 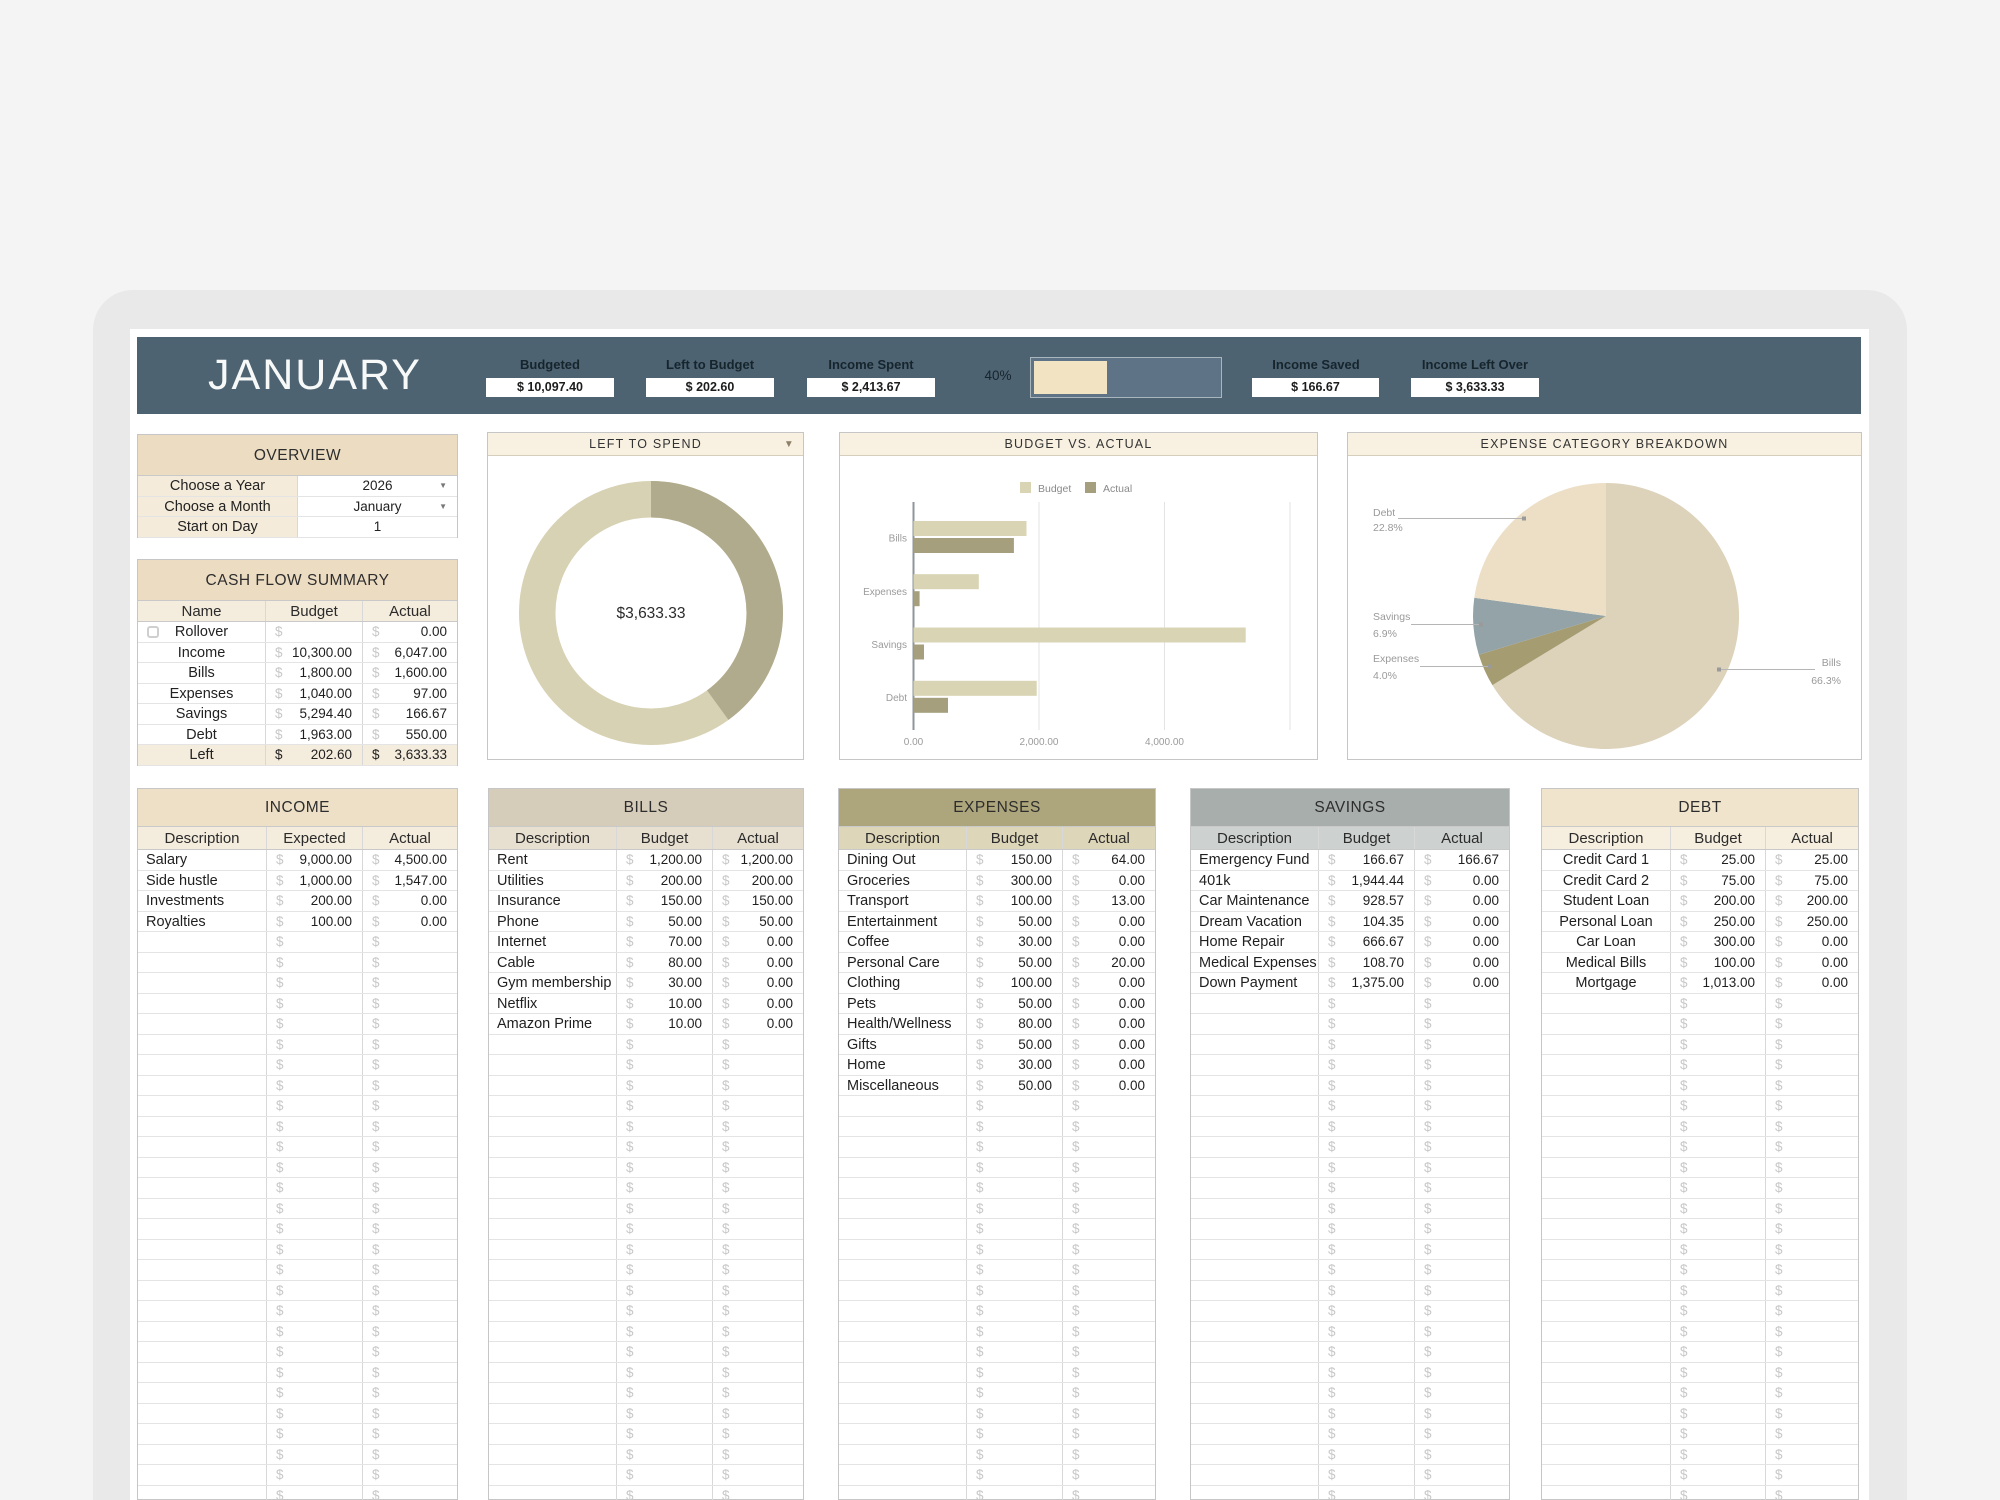 I want to click on svg-text: 4,000.00, so click(x=1164, y=742).